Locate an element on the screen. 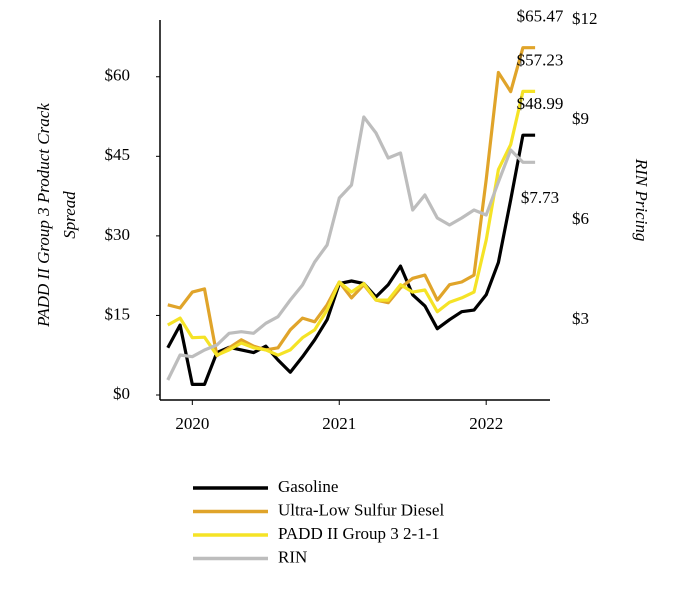  legend-label: Ultra-Low Sulfur Diesel is located at coordinates (361, 509).